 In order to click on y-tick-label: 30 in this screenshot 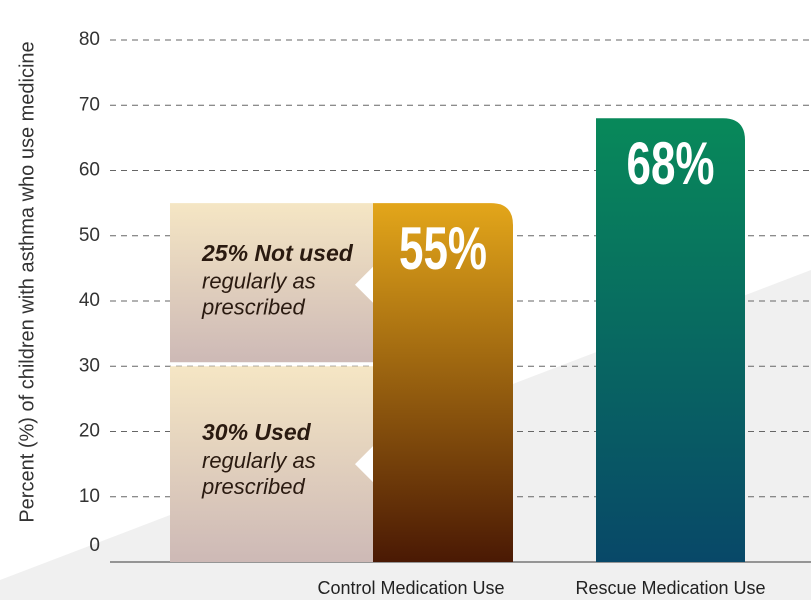, I will do `click(89, 365)`.